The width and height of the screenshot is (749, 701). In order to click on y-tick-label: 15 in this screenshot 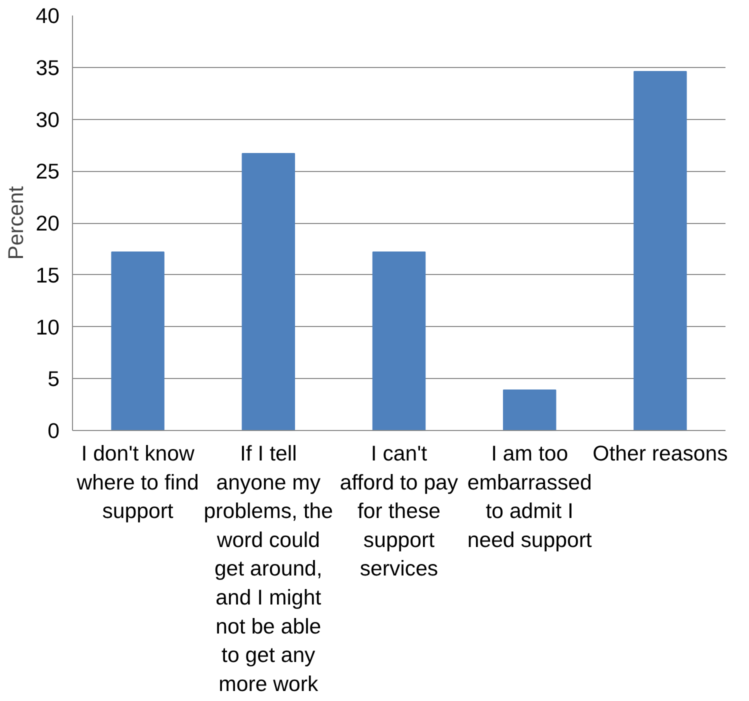, I will do `click(48, 275)`.